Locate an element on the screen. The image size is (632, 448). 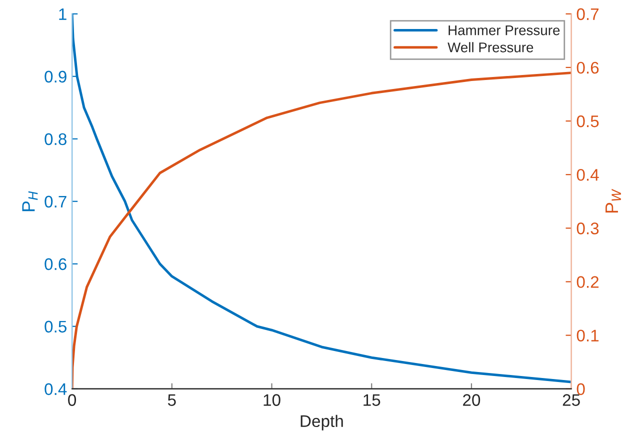
y2-tick-label: 0.6 is located at coordinates (587, 68).